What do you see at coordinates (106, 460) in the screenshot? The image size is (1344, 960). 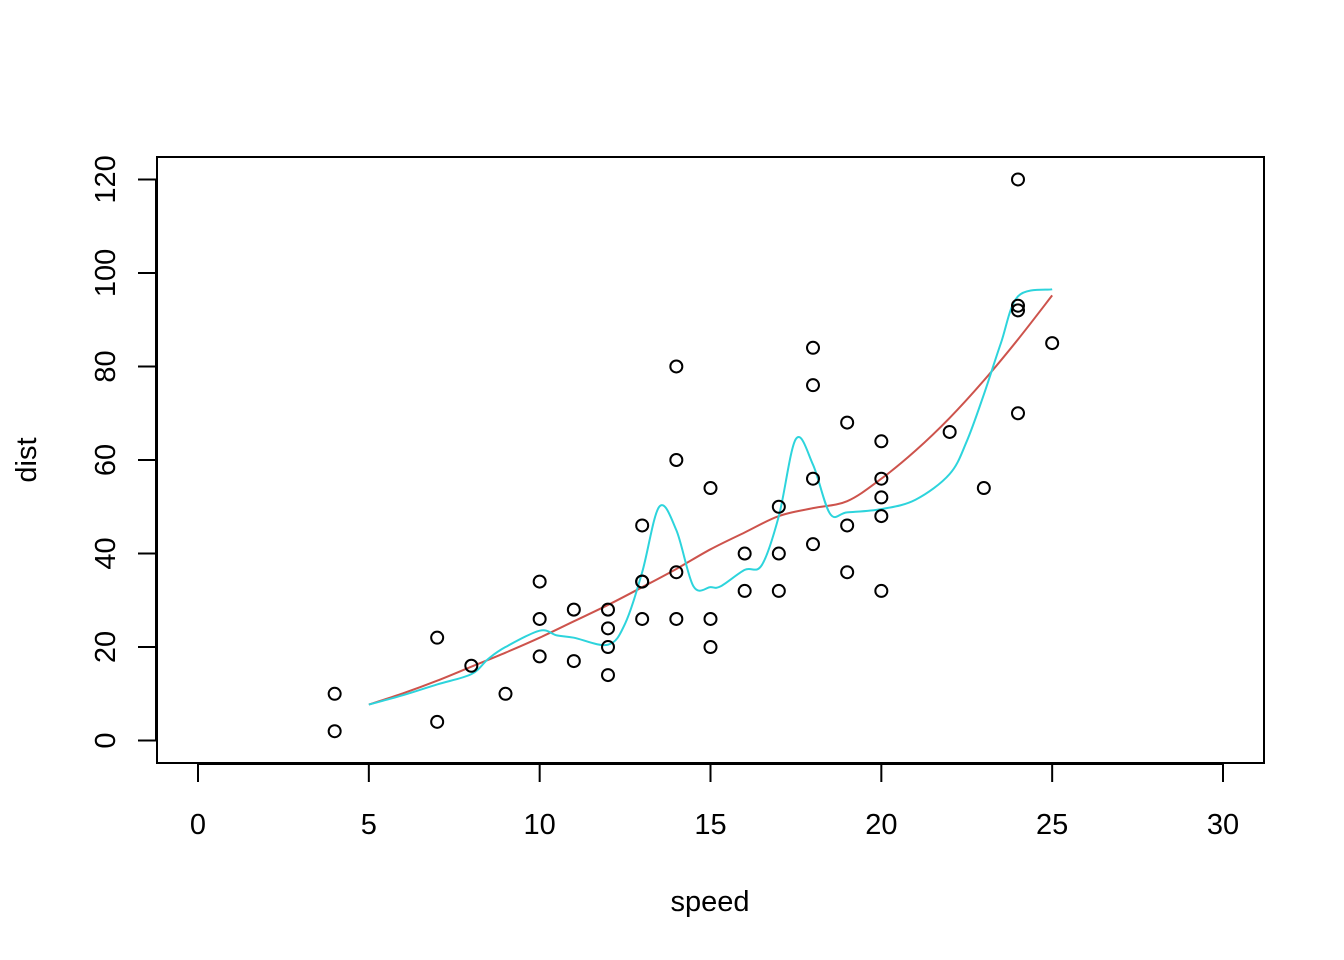 I see `y-tick-label: 60` at bounding box center [106, 460].